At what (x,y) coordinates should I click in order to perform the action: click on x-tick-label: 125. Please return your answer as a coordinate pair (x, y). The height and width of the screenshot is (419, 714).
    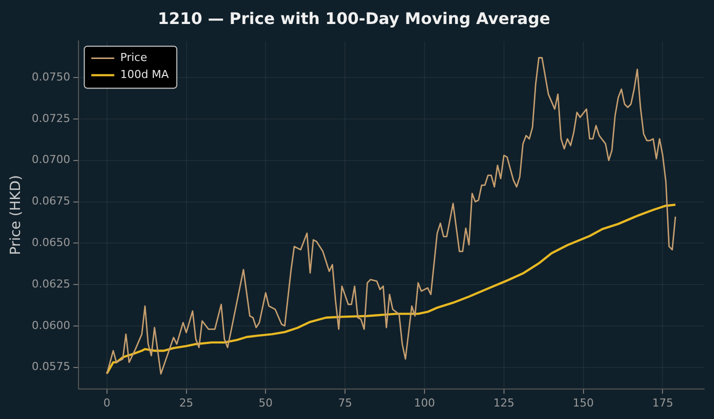
    Looking at the image, I should click on (503, 403).